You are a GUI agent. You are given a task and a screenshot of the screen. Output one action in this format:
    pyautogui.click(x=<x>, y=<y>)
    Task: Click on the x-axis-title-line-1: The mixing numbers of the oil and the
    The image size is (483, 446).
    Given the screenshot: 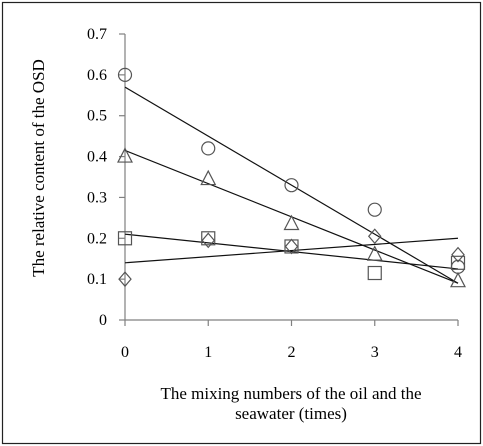 What is the action you would take?
    pyautogui.click(x=290, y=393)
    